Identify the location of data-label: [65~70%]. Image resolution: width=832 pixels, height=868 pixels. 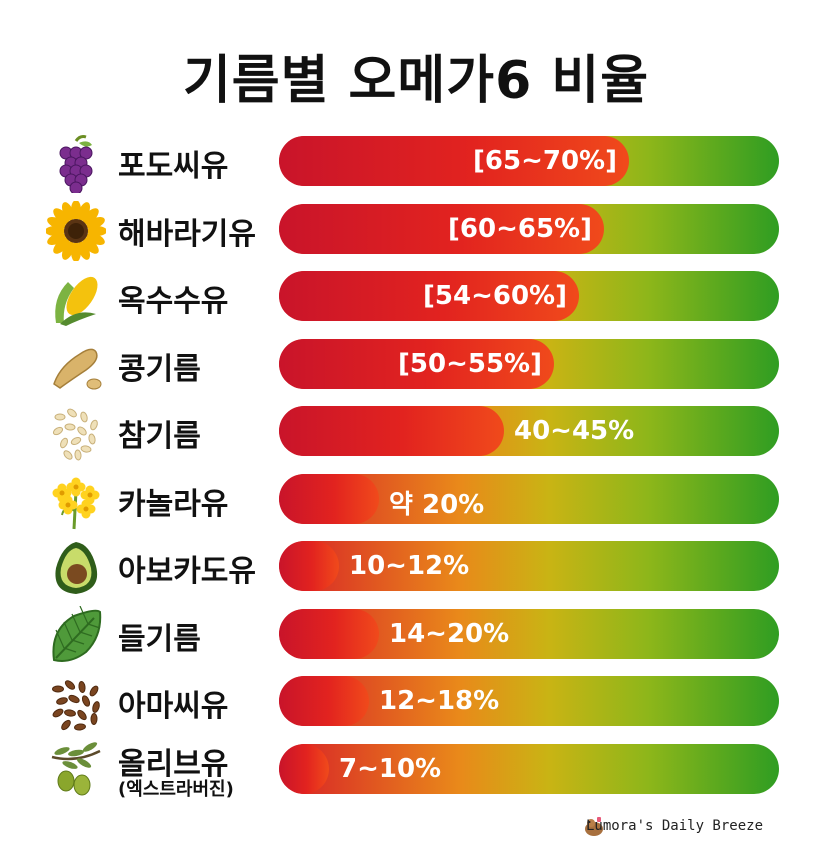
(545, 161).